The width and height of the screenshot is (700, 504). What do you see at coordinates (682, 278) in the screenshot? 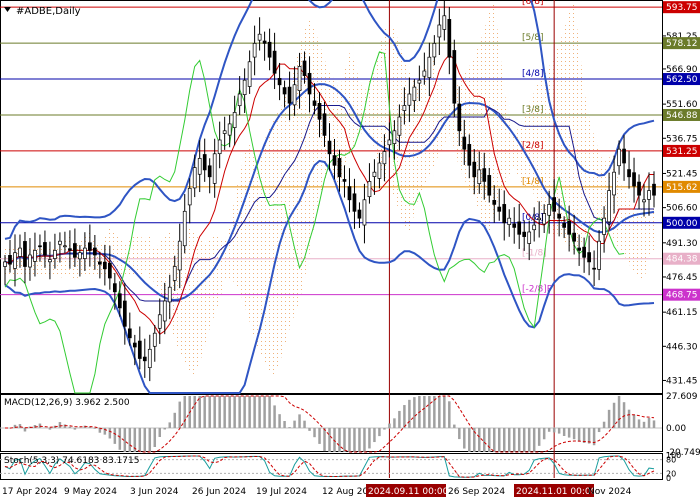
I see `price-axis-label: 476.45` at bounding box center [682, 278].